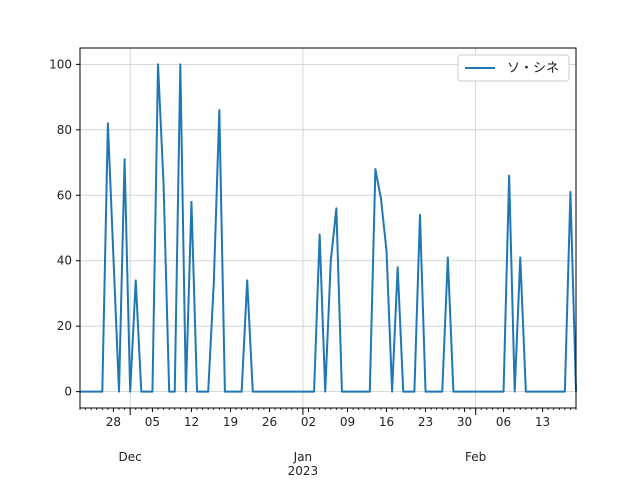 This screenshot has height=480, width=640. What do you see at coordinates (68, 392) in the screenshot?
I see `y-tick-label: 0` at bounding box center [68, 392].